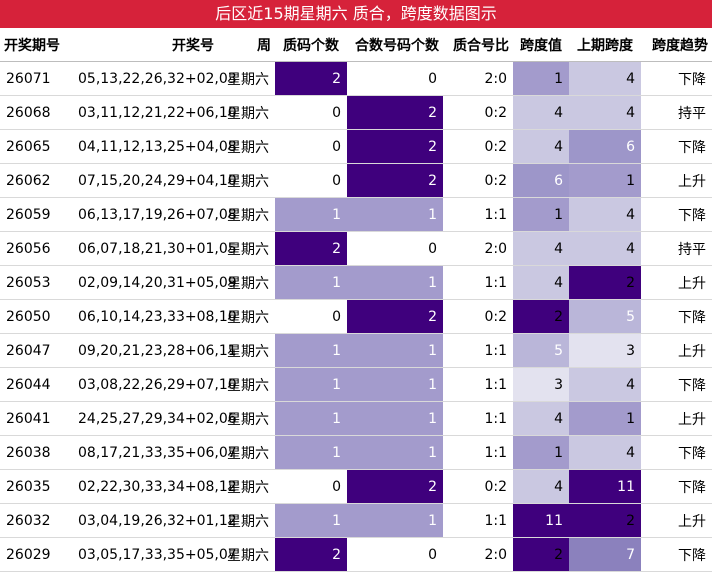  What do you see at coordinates (541, 350) in the screenshot?
I see `cell-span: 5` at bounding box center [541, 350].